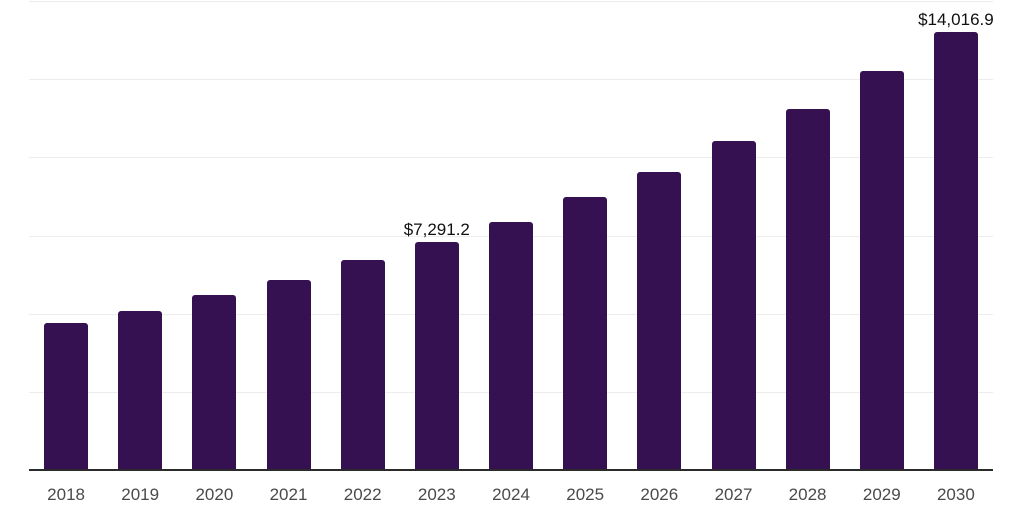  What do you see at coordinates (585, 494) in the screenshot?
I see `x-tick-label-2025: 2025` at bounding box center [585, 494].